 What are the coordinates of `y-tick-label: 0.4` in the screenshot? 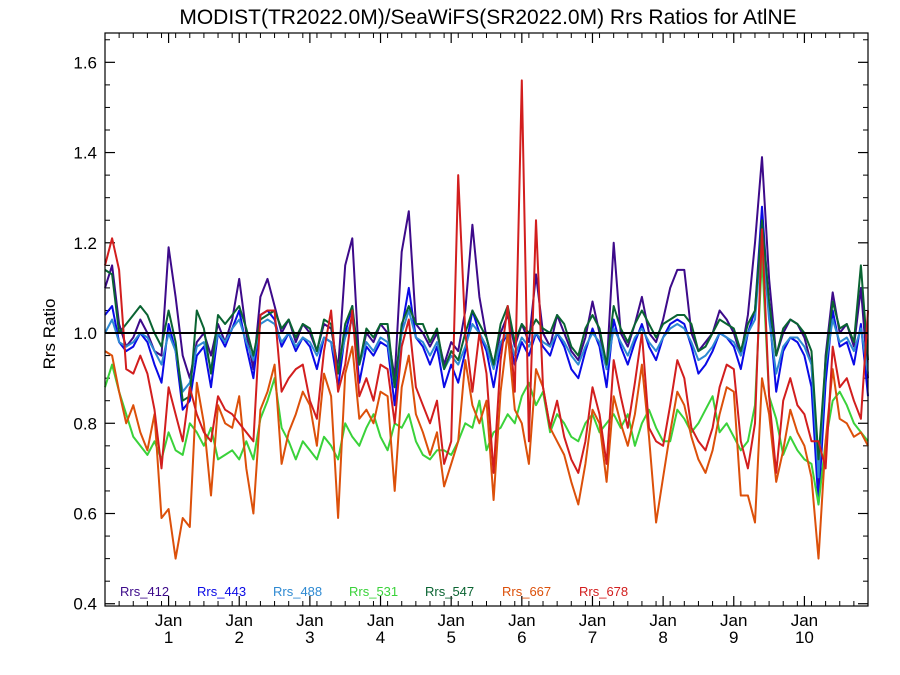 It's located at (85, 604).